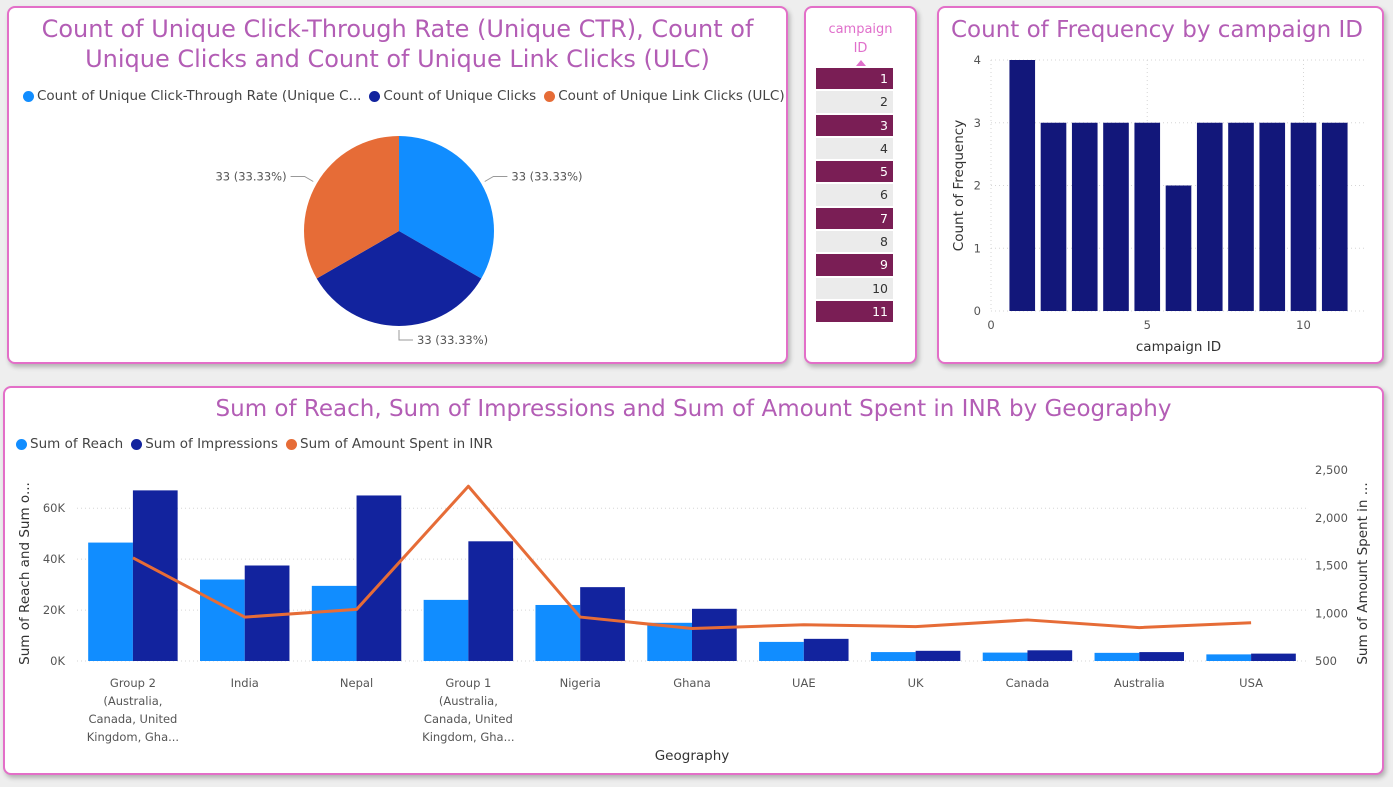 Image resolution: width=1393 pixels, height=787 pixels. I want to click on y-axis-title: Count of Frequency, so click(959, 185).